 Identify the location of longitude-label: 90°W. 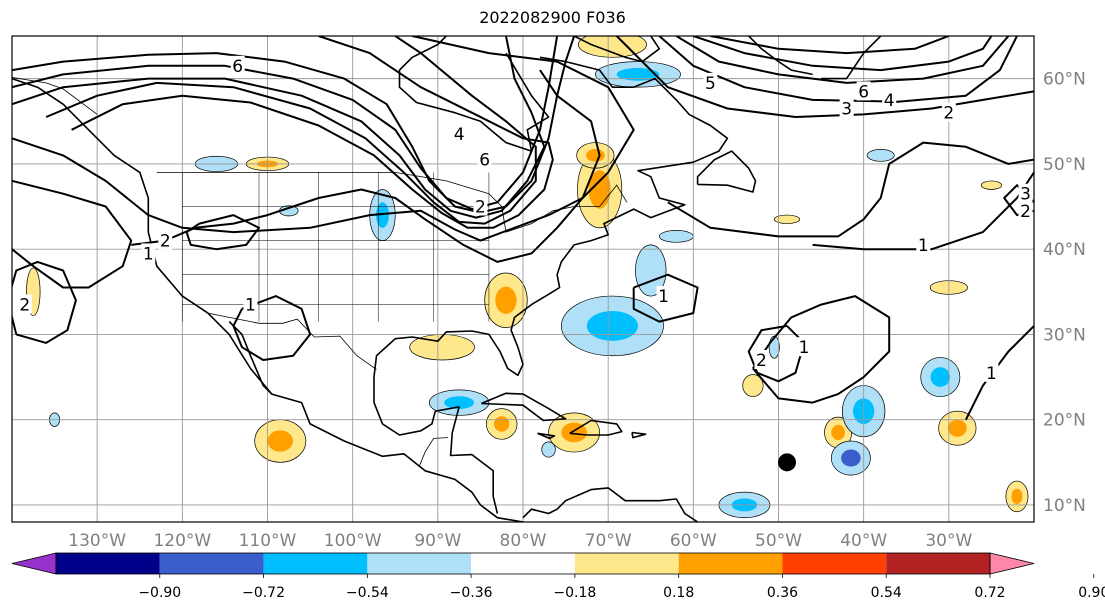
(437, 541).